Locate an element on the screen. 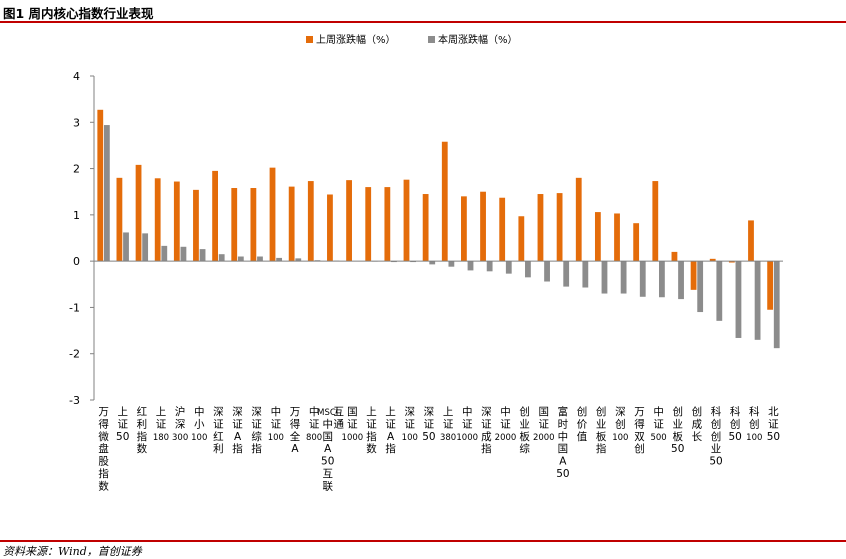 Image resolution: width=846 pixels, height=559 pixels. bottom-rule is located at coordinates (423, 541).